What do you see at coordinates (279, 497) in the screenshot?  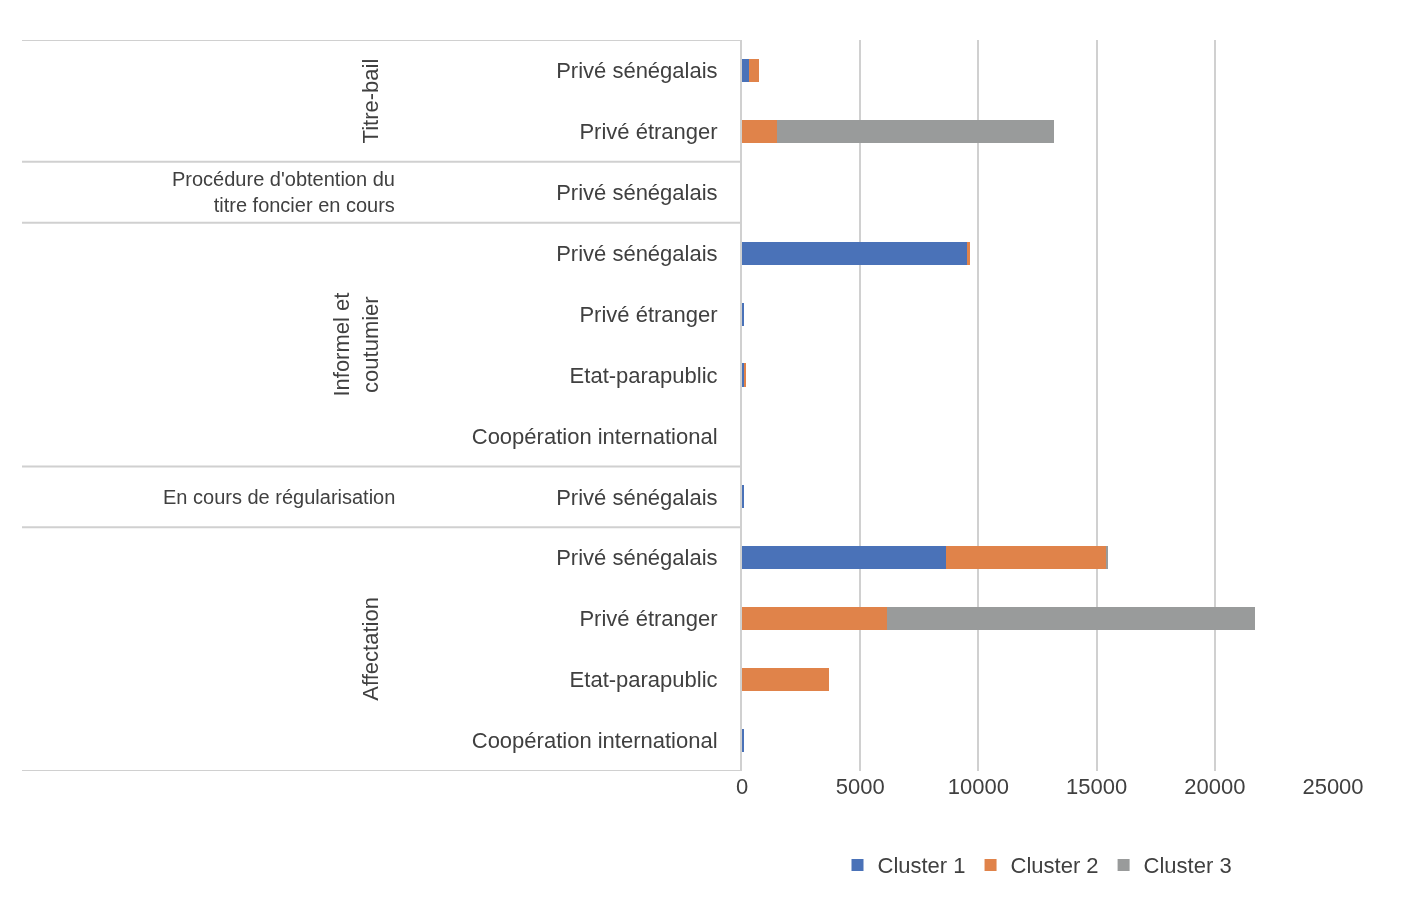 I see `text: En cours de régularisation` at bounding box center [279, 497].